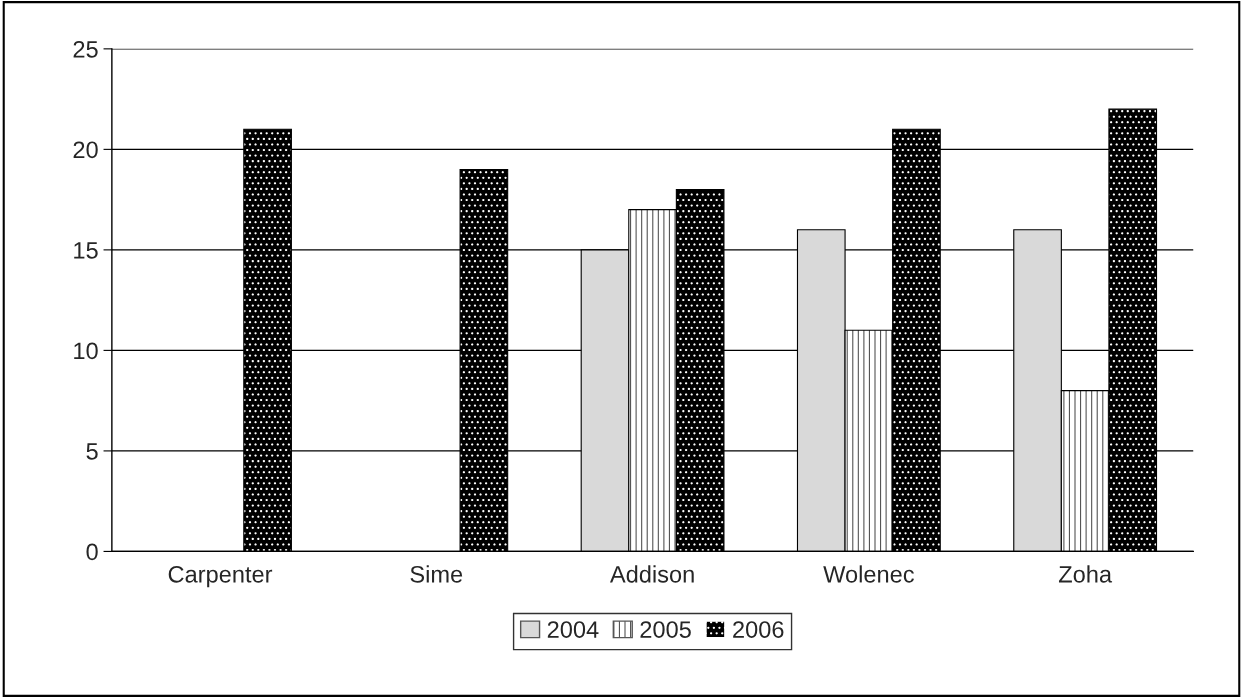 The image size is (1243, 698). What do you see at coordinates (573, 629) in the screenshot?
I see `legend-label: 2004` at bounding box center [573, 629].